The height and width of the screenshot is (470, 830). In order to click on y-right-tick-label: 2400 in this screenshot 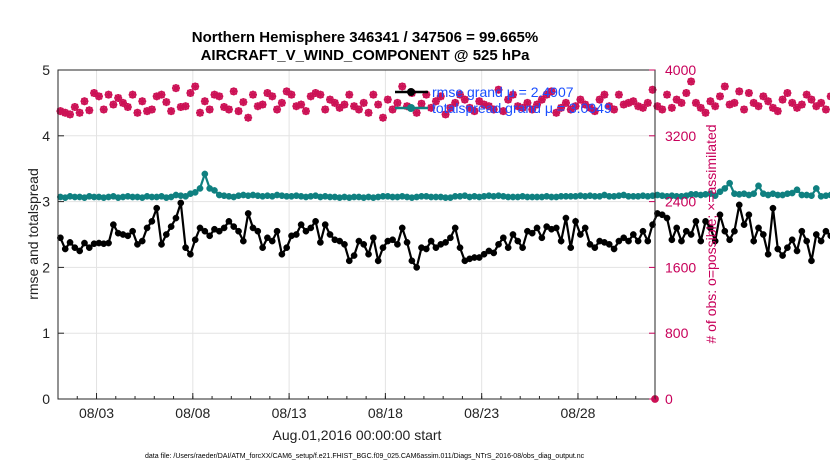, I will do `click(680, 202)`.